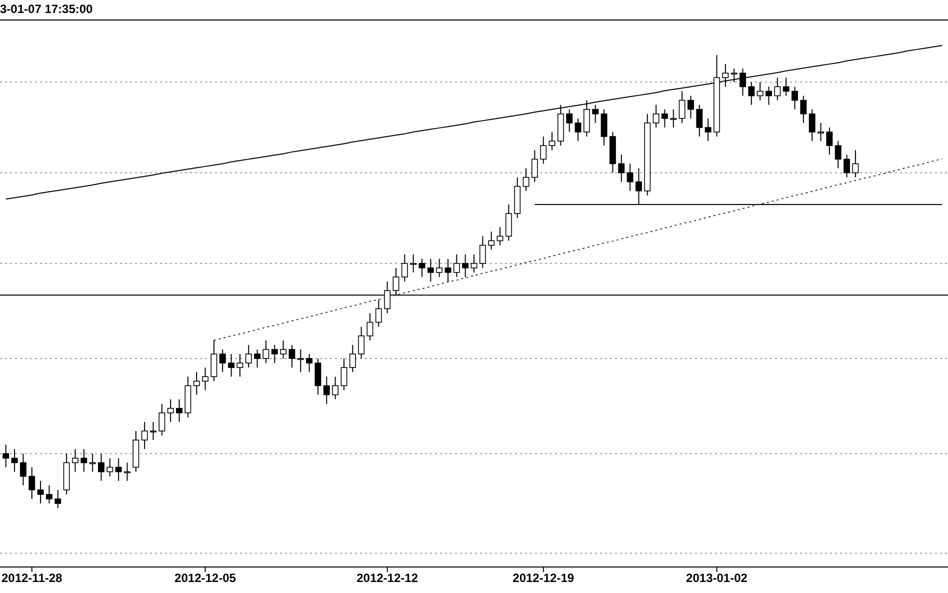 This screenshot has width=948, height=593. I want to click on x-tick-label: 2012-12-05, so click(205, 578).